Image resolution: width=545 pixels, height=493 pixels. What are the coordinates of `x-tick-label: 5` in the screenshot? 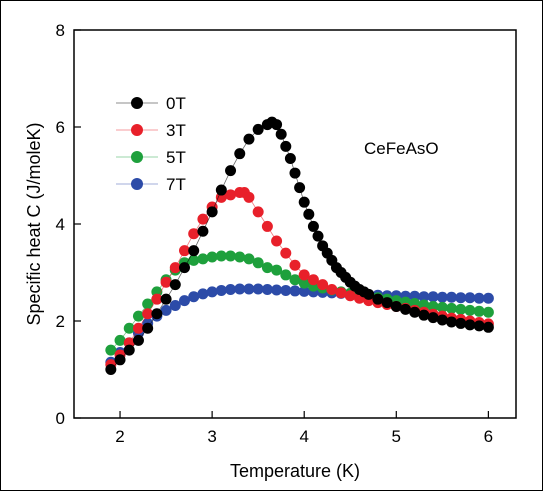 It's located at (396, 436).